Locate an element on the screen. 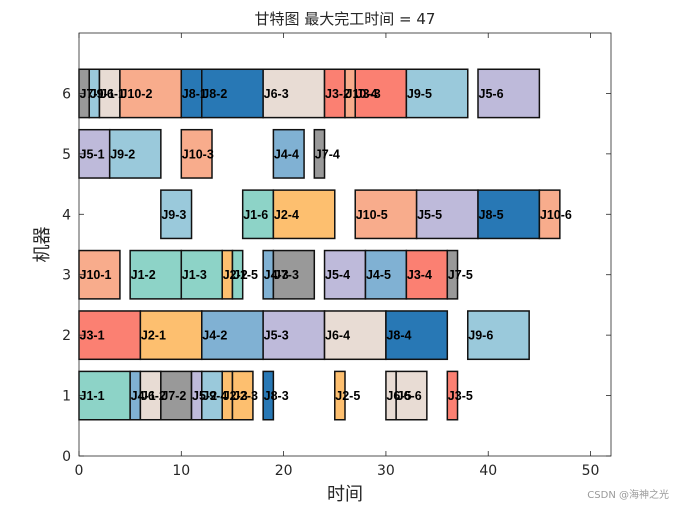  y-tick-label: 4 is located at coordinates (66, 215).